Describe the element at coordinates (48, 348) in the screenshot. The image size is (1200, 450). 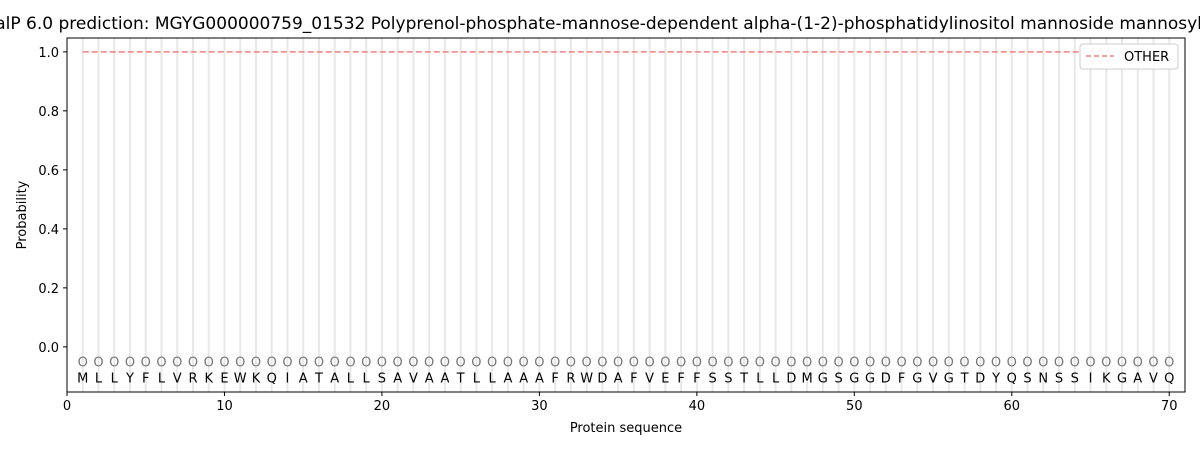
I see `y-tick-label: 0.0` at that location.